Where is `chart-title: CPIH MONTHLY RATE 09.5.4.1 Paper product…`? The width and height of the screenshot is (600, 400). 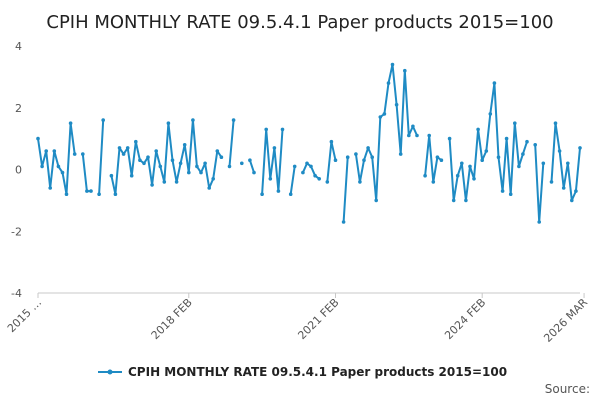 chart-title: CPIH MONTHLY RATE 09.5.4.1 Paper product… is located at coordinates (299, 22).